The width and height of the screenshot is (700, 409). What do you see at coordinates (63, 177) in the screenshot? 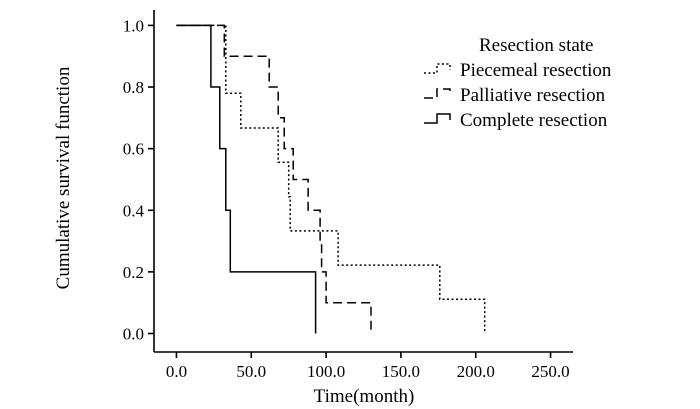
I see `y-axis-title: Cumulative survival function` at bounding box center [63, 177].